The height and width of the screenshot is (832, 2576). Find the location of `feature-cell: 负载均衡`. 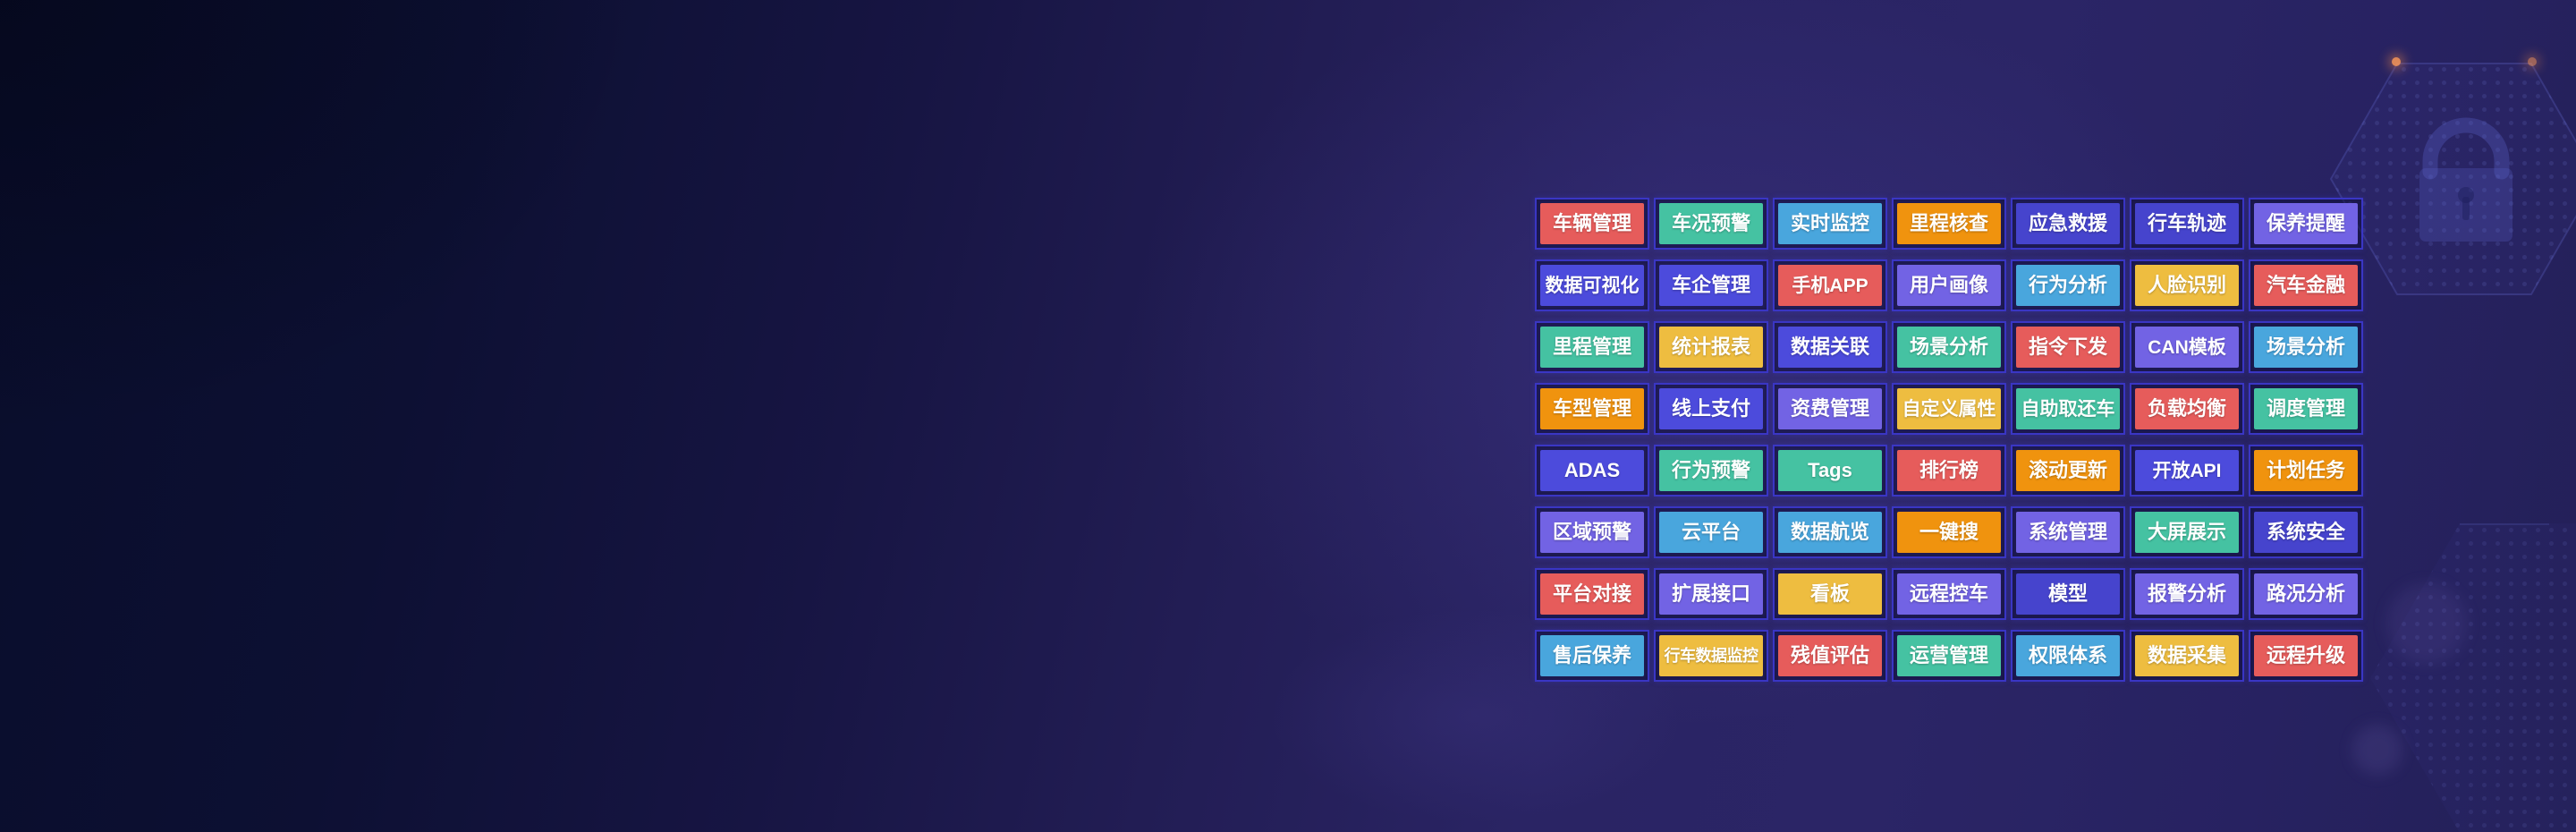

feature-cell: 负载均衡 is located at coordinates (2187, 409).